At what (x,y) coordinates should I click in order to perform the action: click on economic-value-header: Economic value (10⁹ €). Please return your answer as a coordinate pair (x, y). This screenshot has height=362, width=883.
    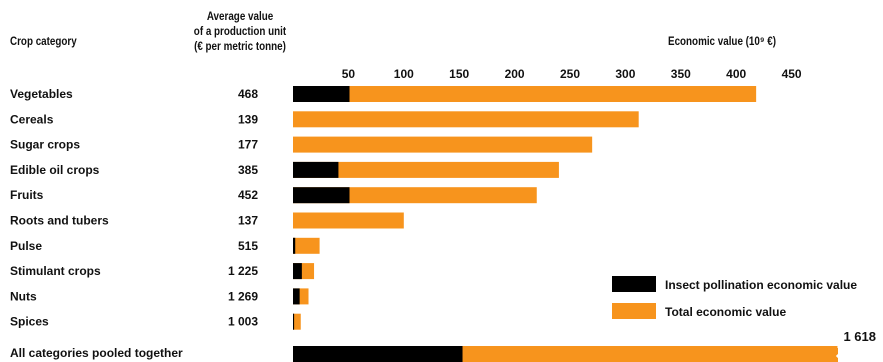
    Looking at the image, I should click on (722, 41).